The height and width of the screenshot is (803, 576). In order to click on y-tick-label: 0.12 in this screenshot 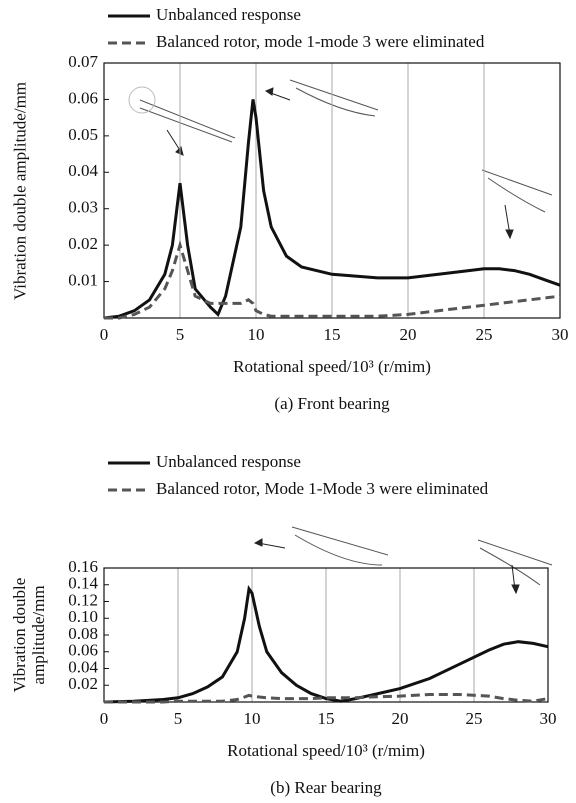, I will do `click(83, 599)`.